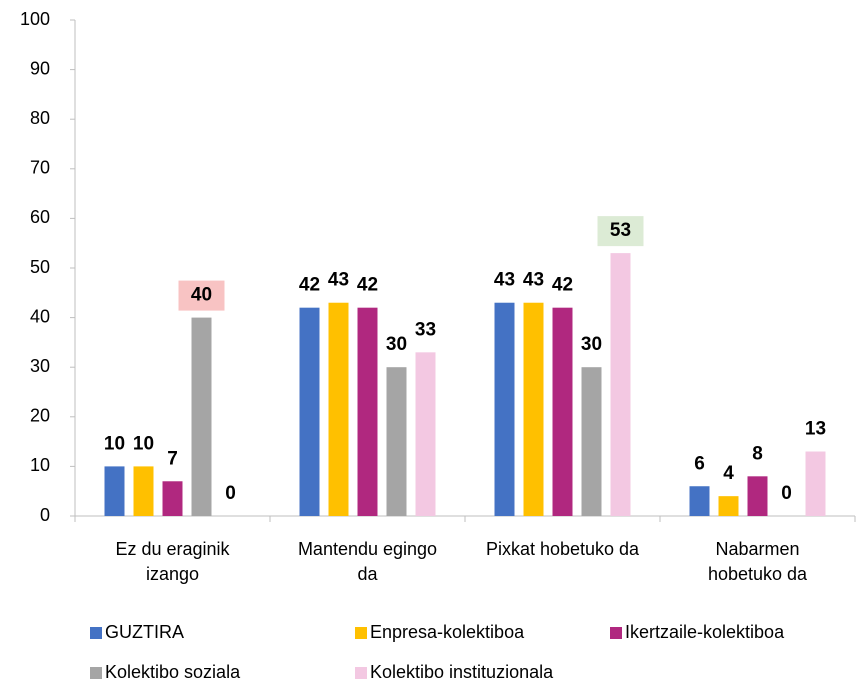  Describe the element at coordinates (40, 416) in the screenshot. I see `y-tick-label: 20` at that location.